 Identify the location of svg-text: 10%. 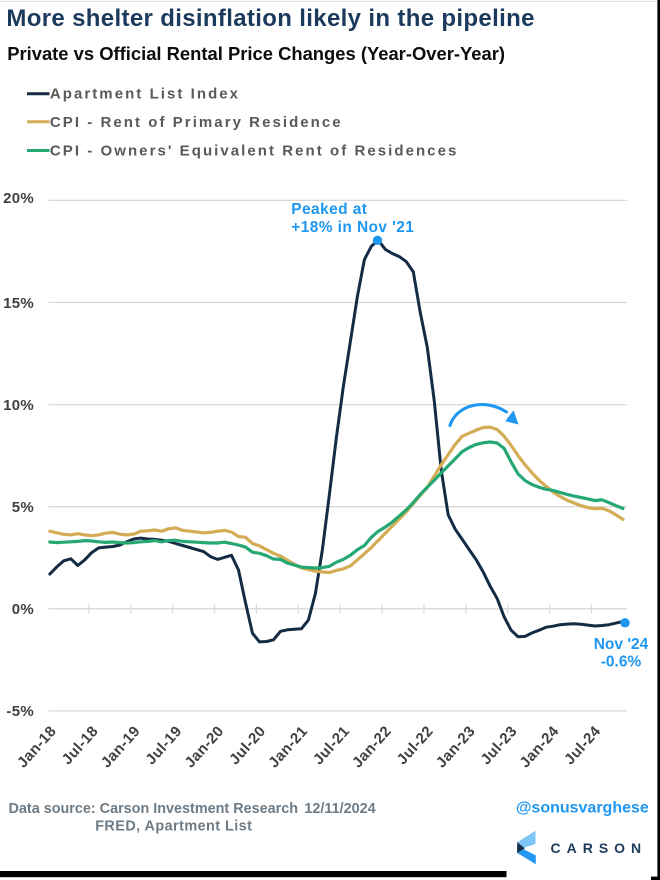
(18, 405).